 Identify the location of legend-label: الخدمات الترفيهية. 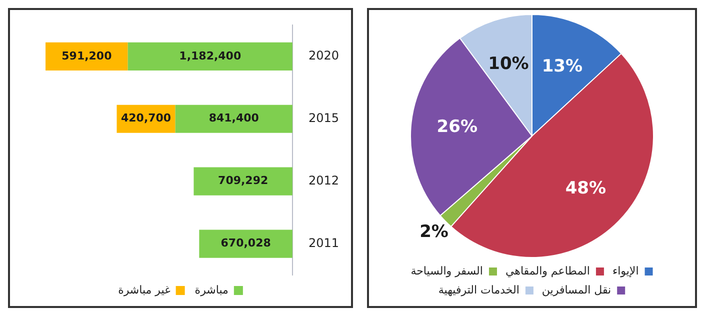
(479, 289).